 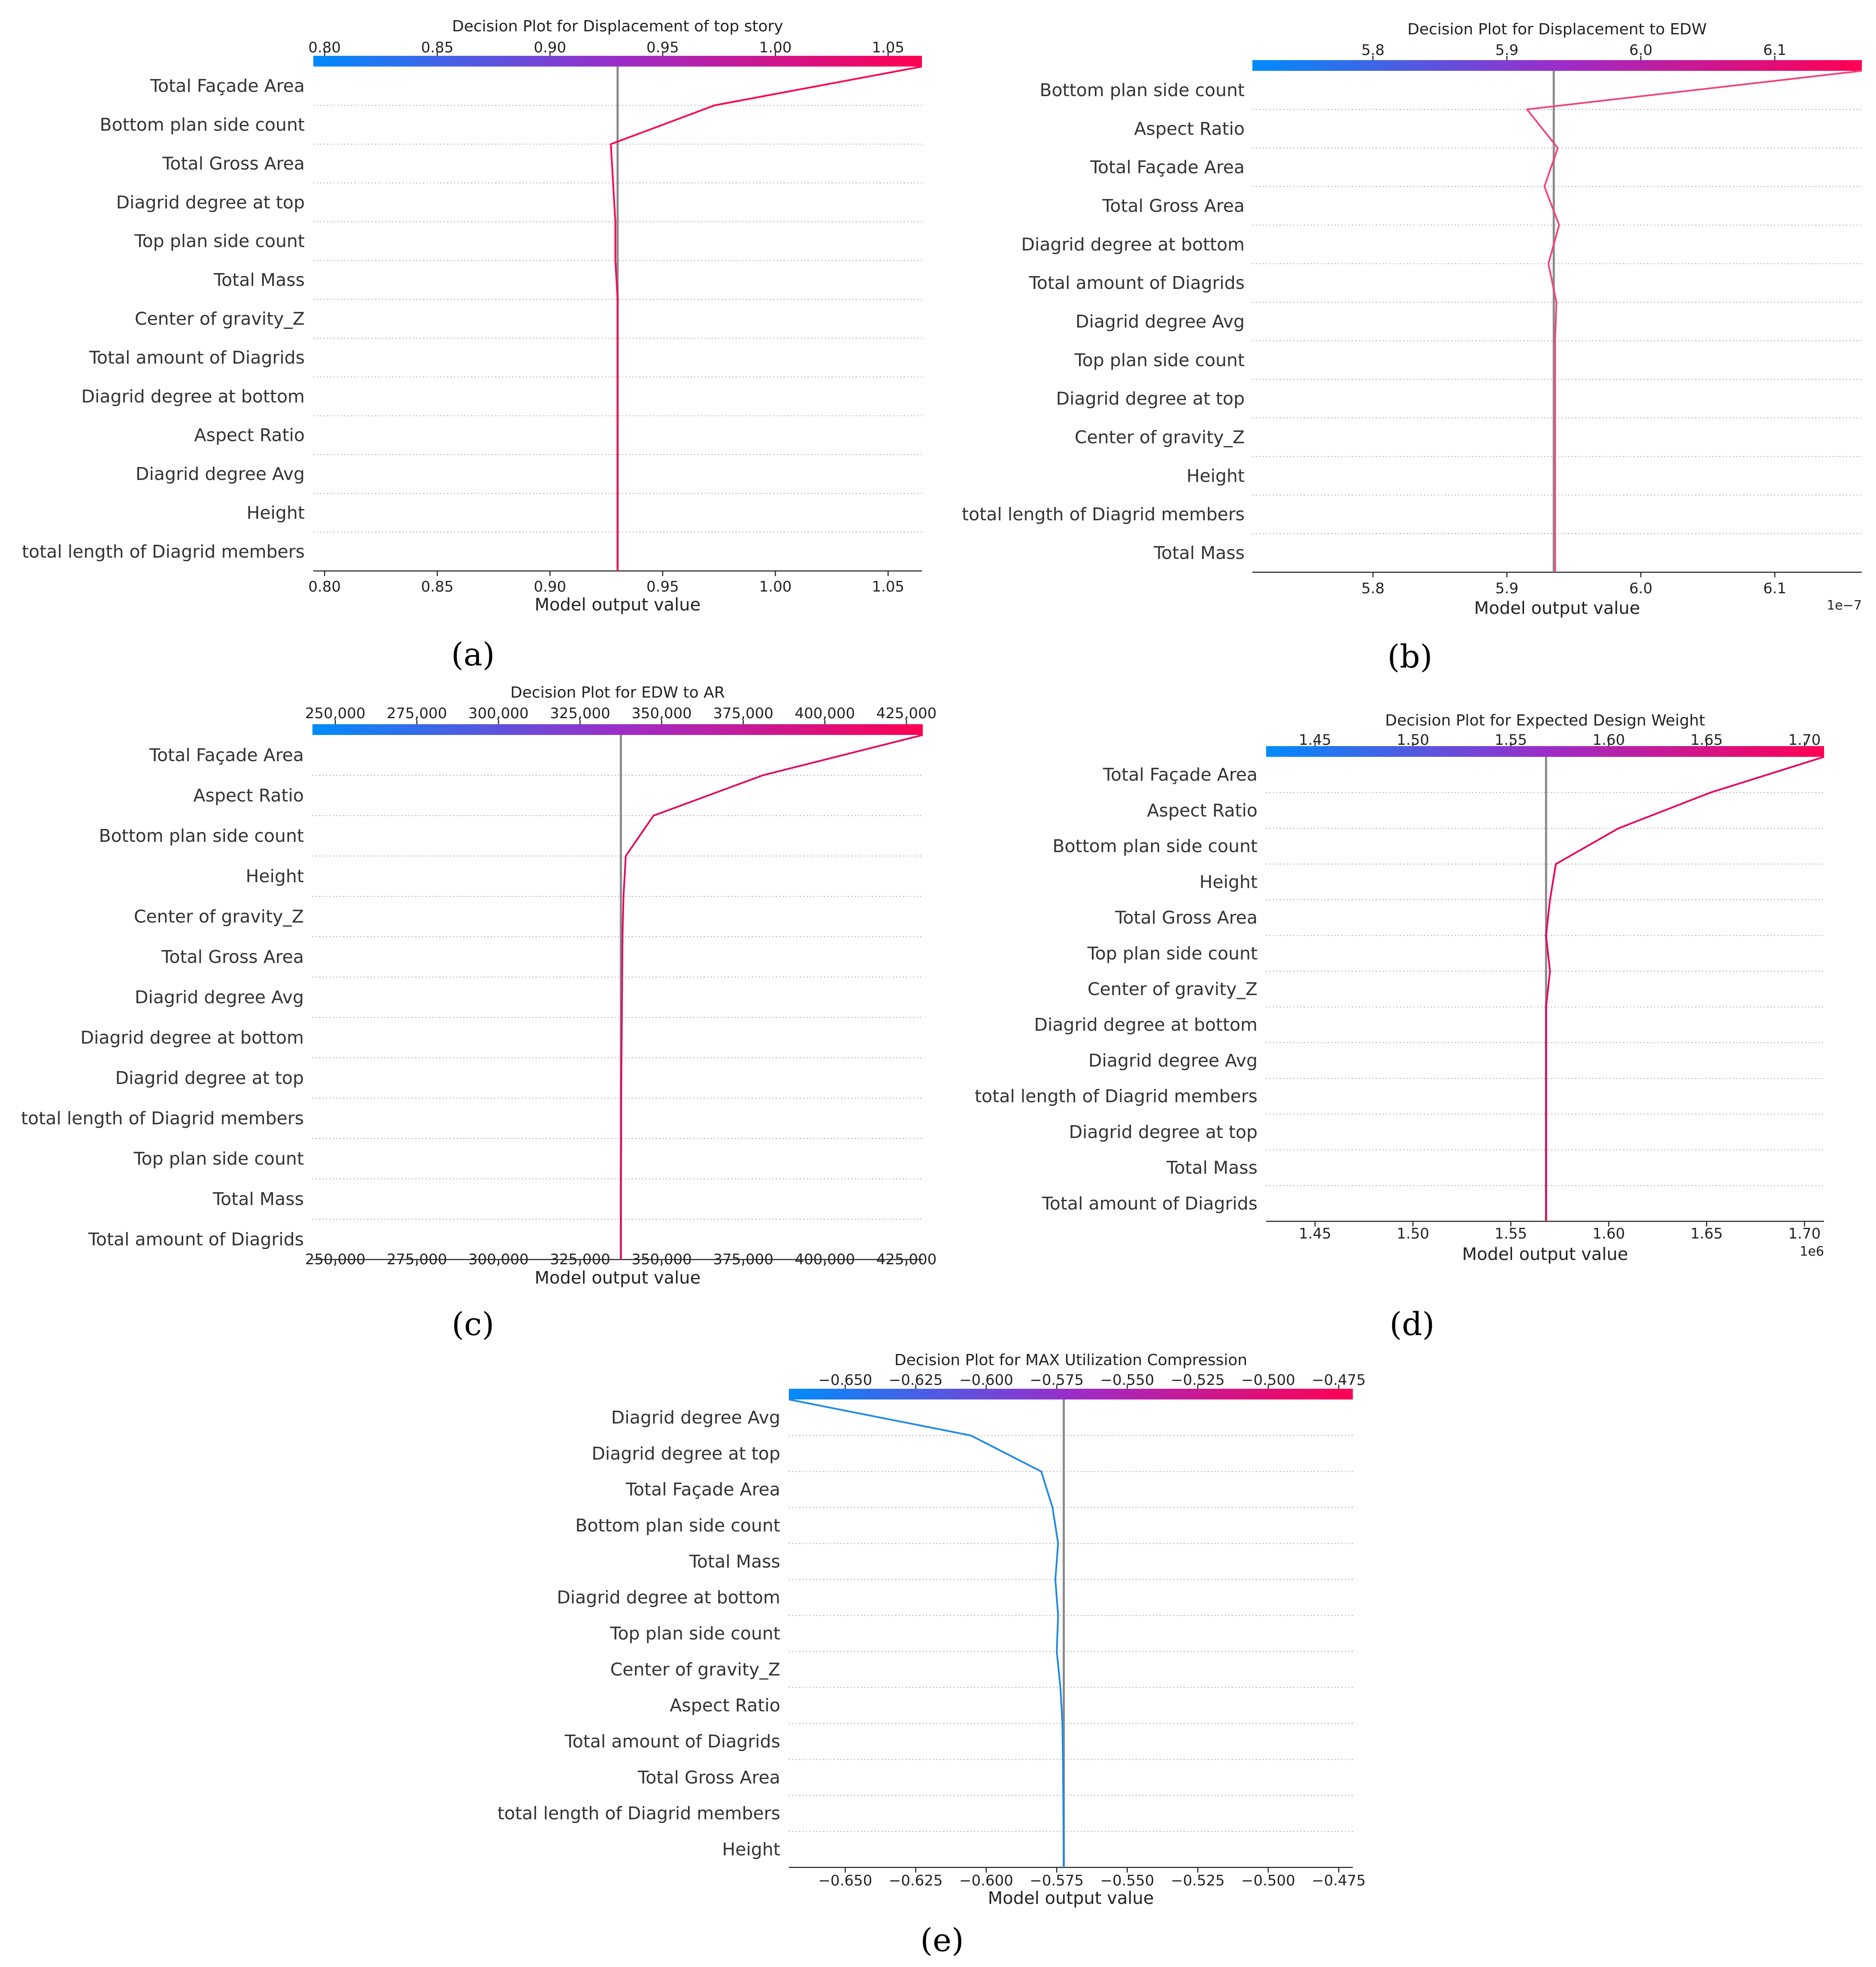 What do you see at coordinates (324, 48) in the screenshot?
I see `colorbar-tick-label: 0.80` at bounding box center [324, 48].